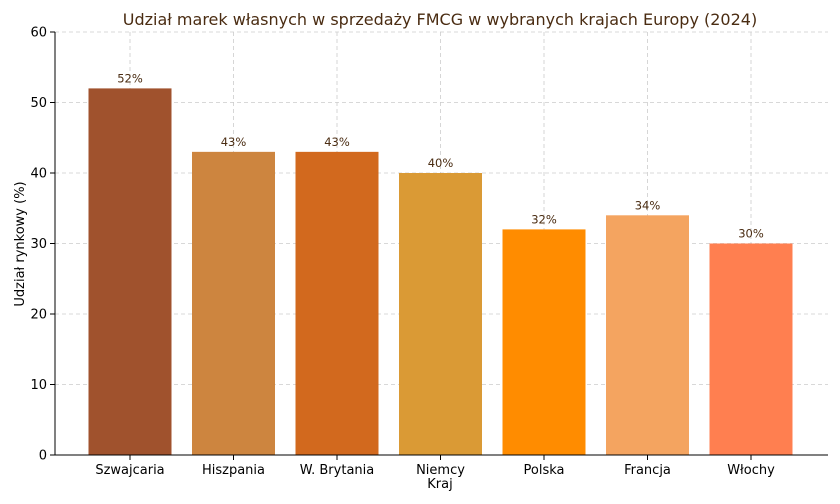 The width and height of the screenshot is (840, 504). I want to click on y-tick-label: 20, so click(38, 315).